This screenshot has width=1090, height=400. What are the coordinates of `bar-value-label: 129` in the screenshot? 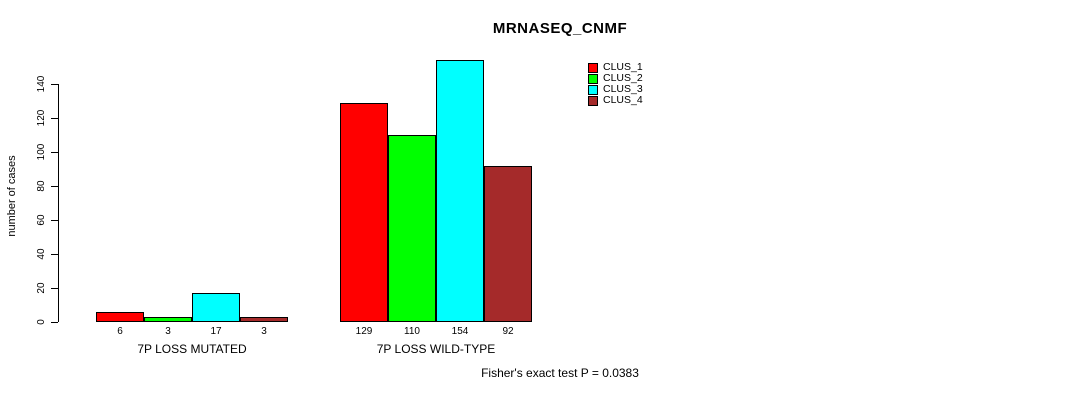 It's located at (364, 331).